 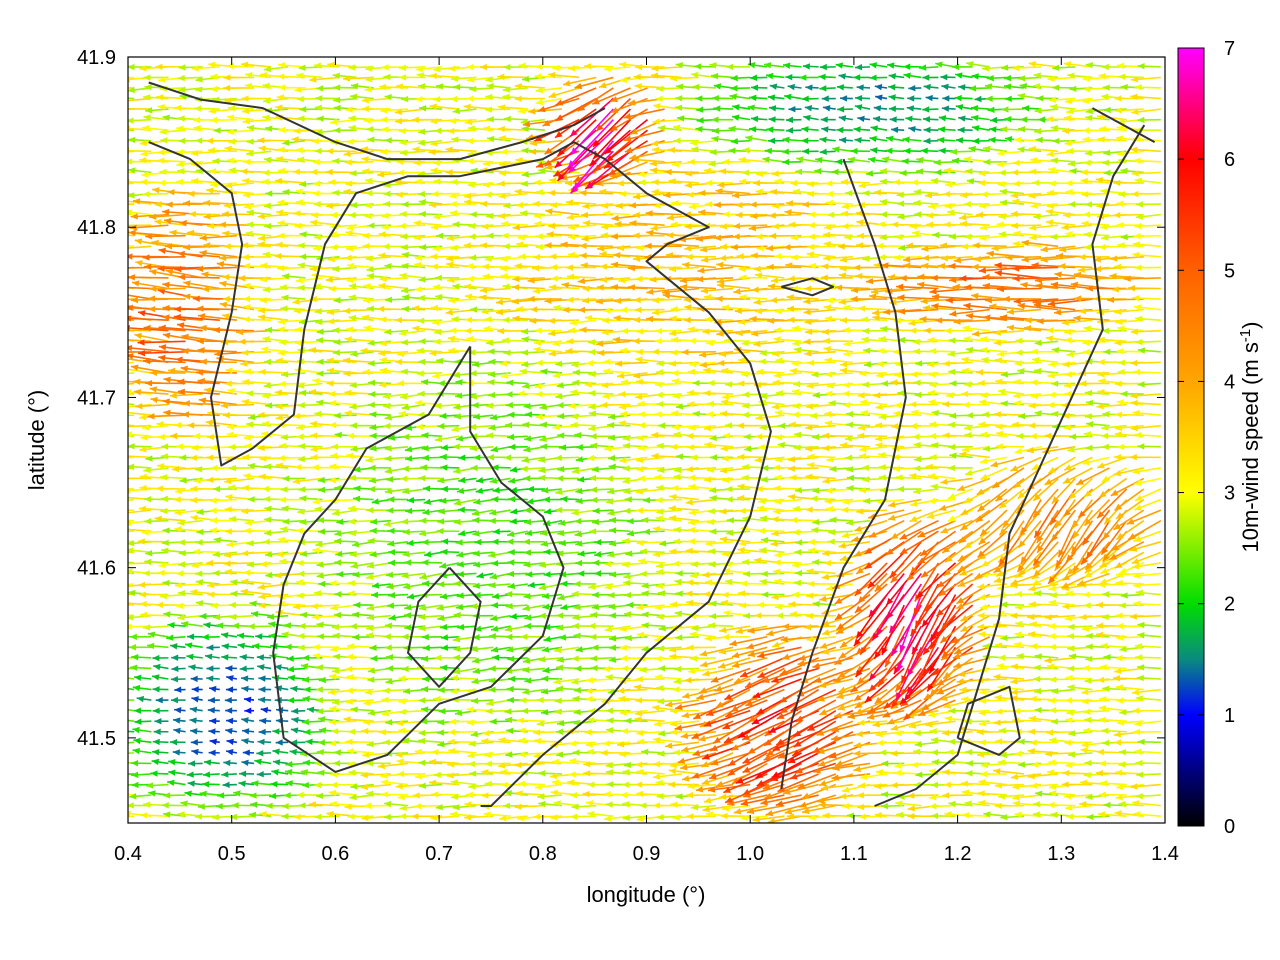 I want to click on x-tick-label: 1.0, so click(x=750, y=854).